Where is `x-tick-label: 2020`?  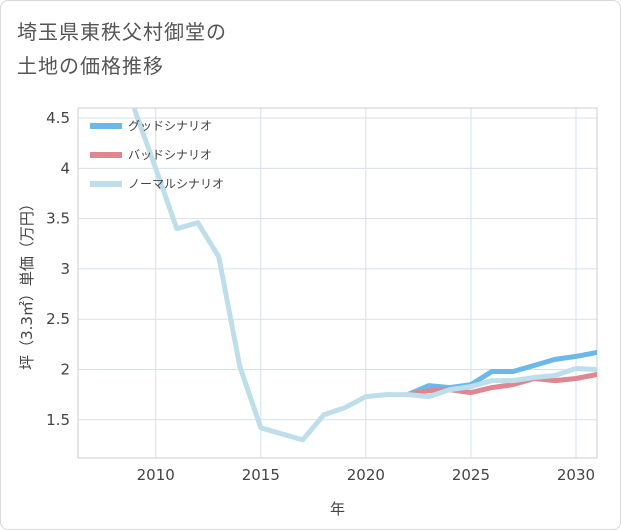
x-tick-label: 2020 is located at coordinates (366, 475).